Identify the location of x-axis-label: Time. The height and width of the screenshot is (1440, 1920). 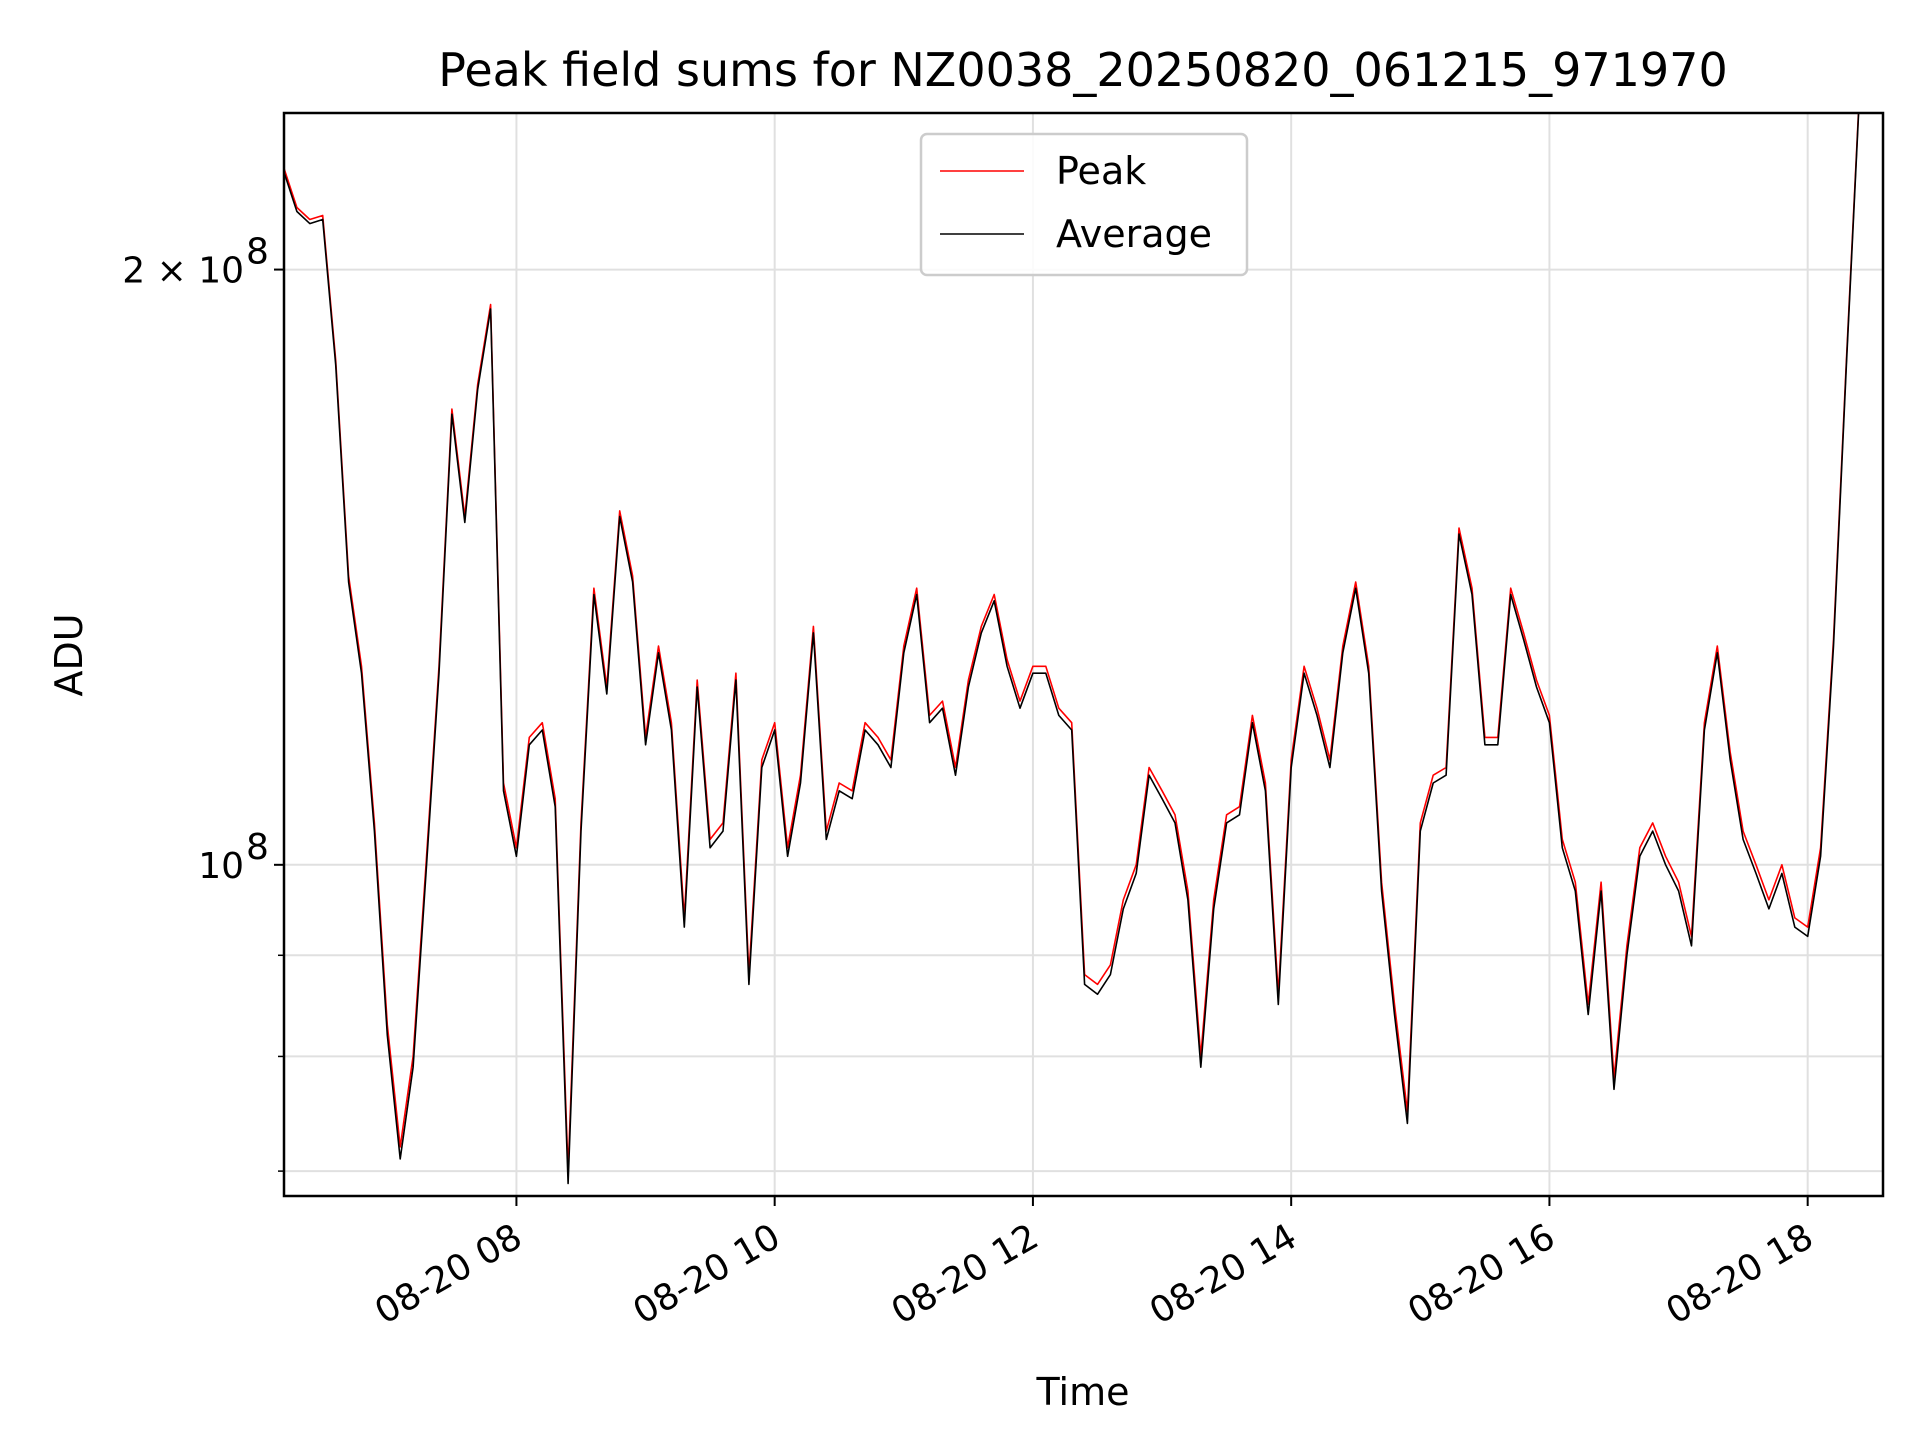
(1083, 1392).